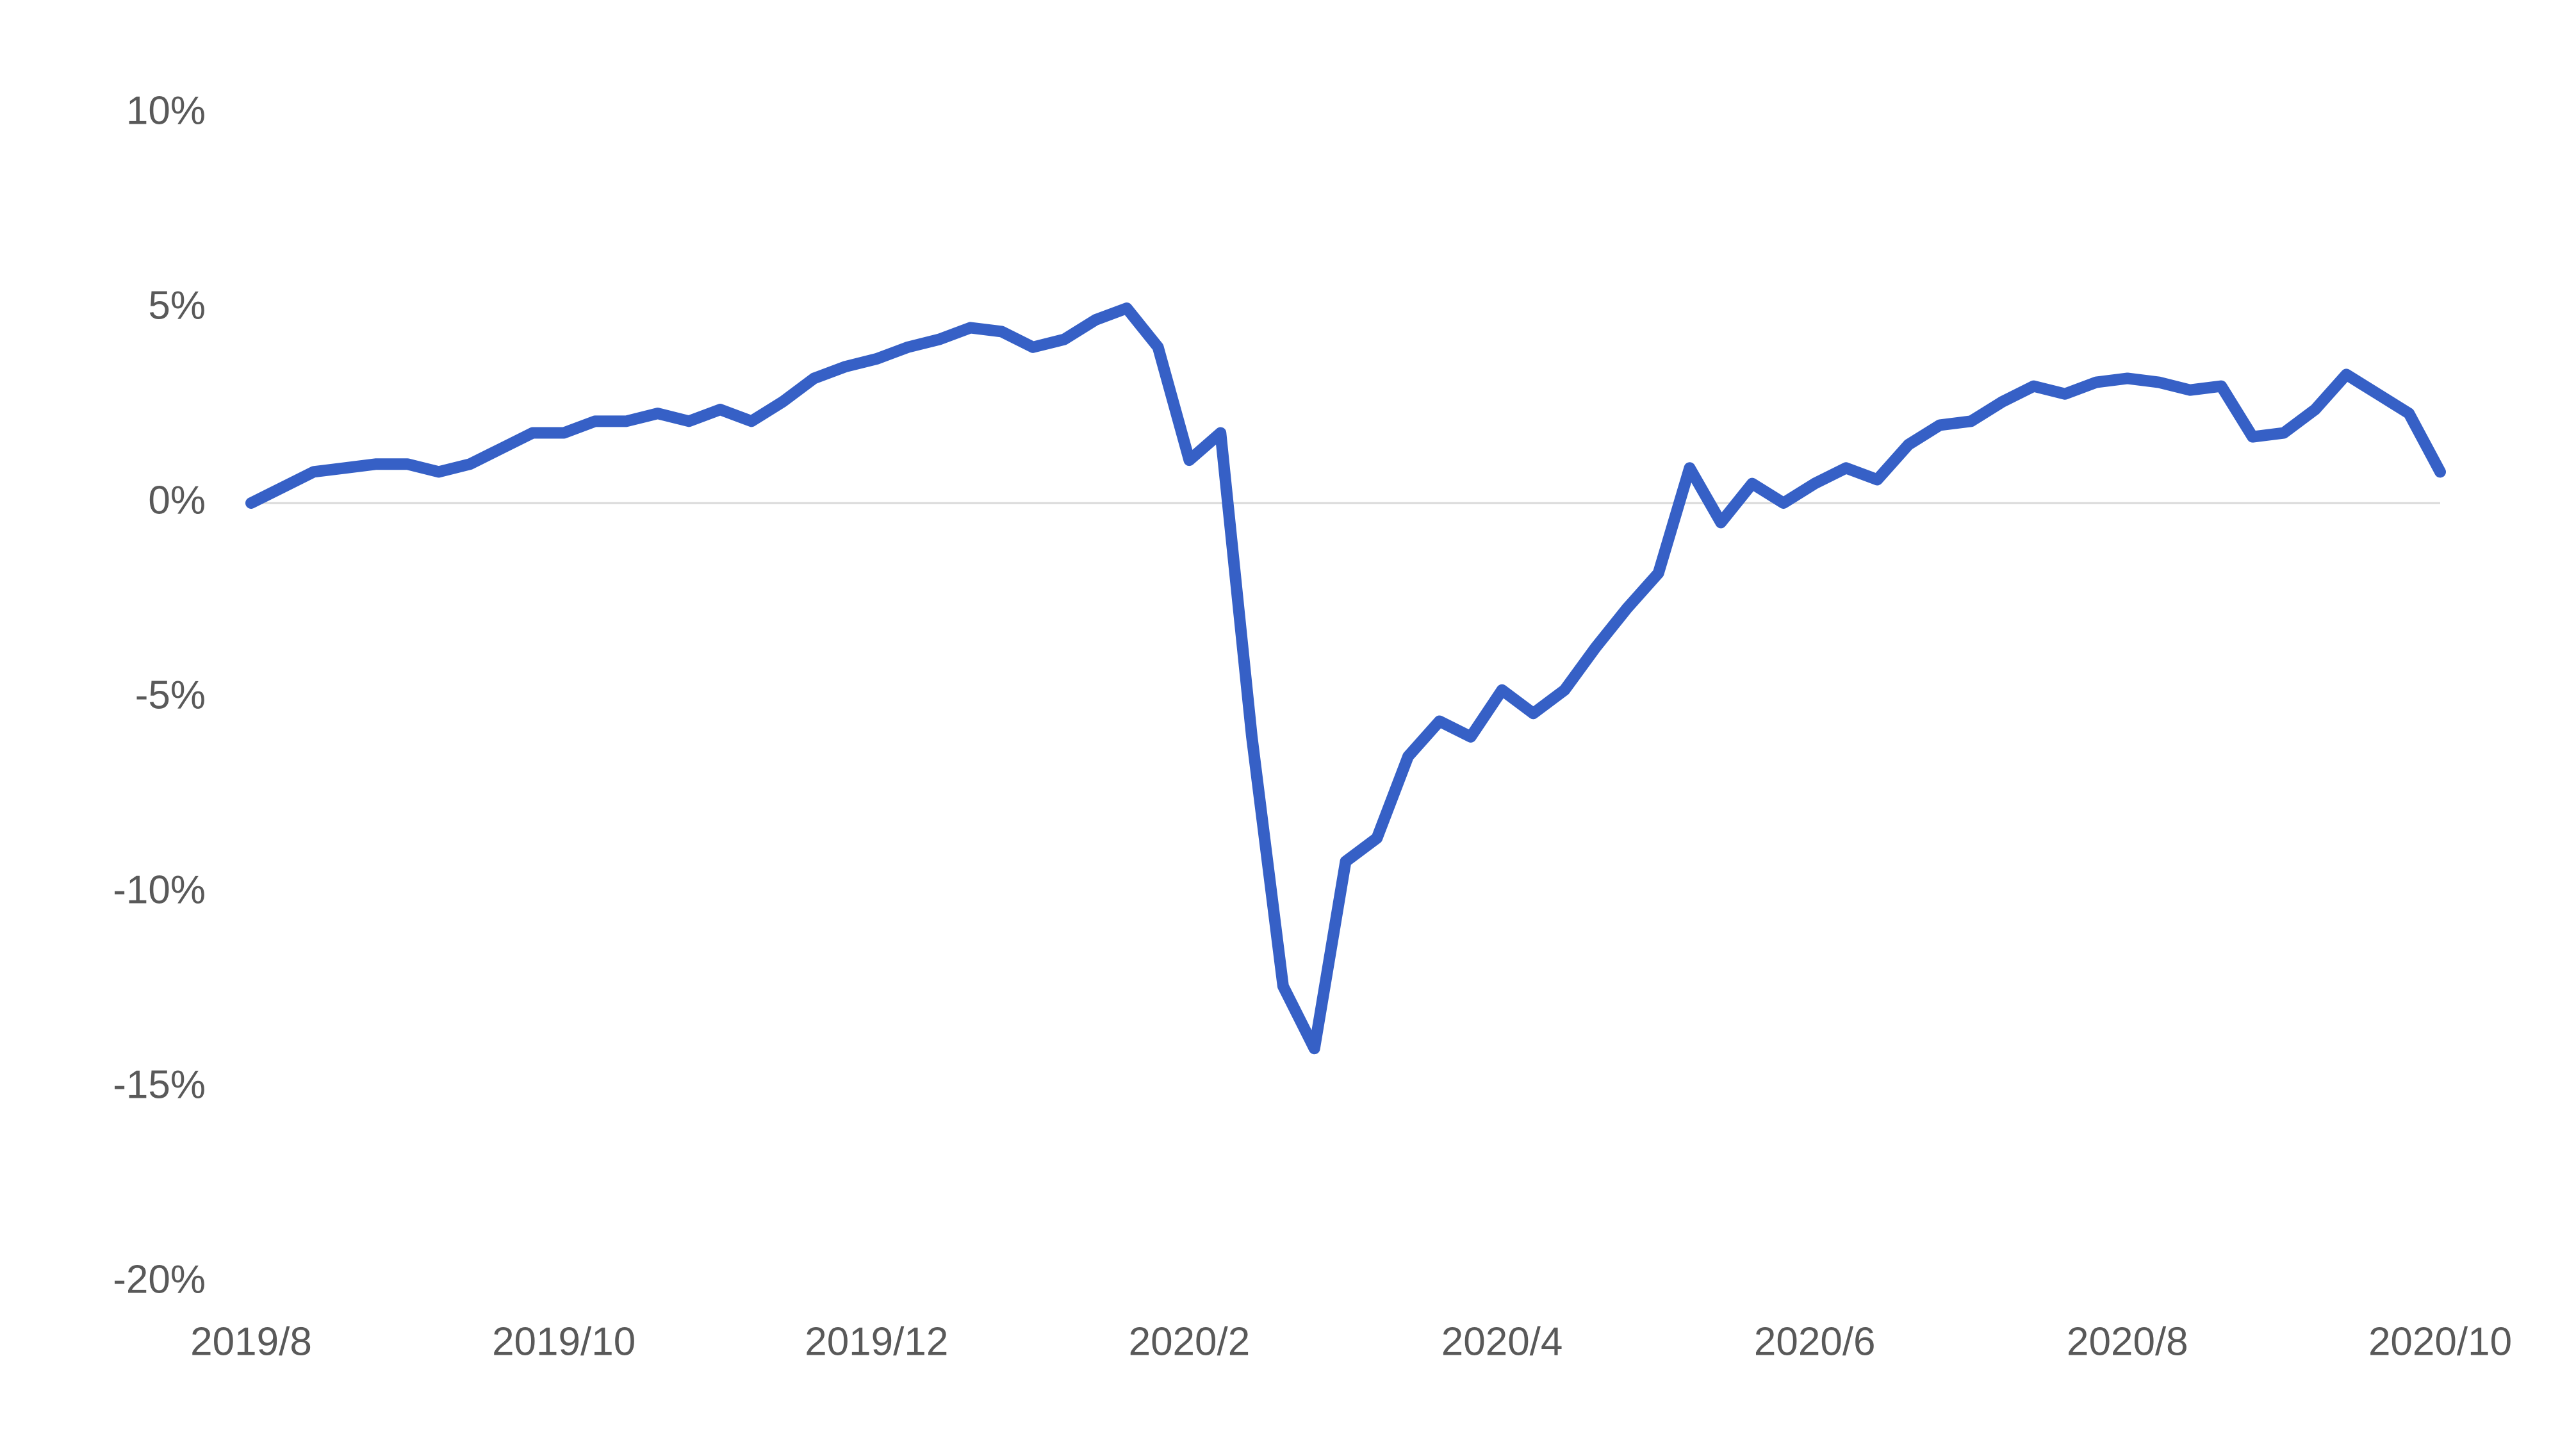 The width and height of the screenshot is (2576, 1438). What do you see at coordinates (2127, 1341) in the screenshot?
I see `x-tick-label: 2020/8` at bounding box center [2127, 1341].